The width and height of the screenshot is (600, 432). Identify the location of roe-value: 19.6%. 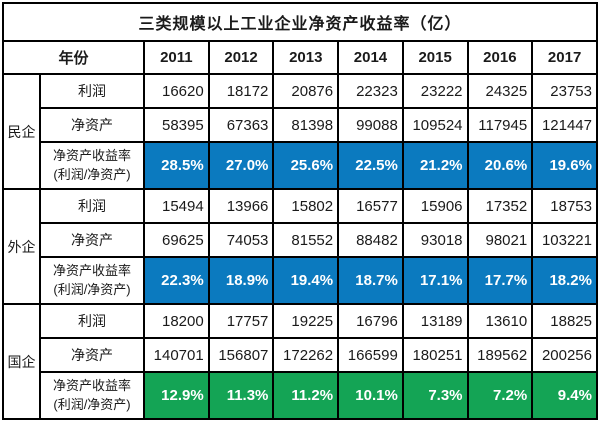
(564, 165).